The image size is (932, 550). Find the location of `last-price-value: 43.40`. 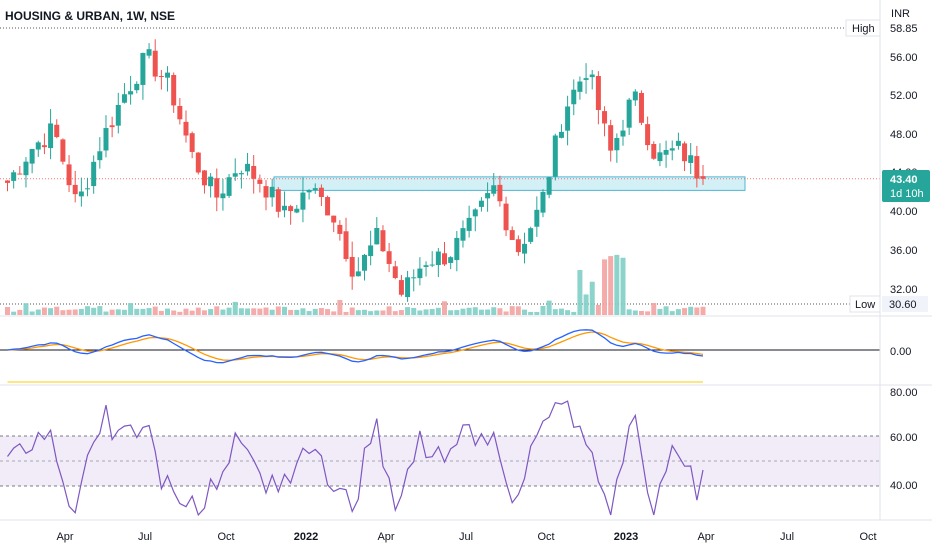

last-price-value: 43.40 is located at coordinates (904, 180).